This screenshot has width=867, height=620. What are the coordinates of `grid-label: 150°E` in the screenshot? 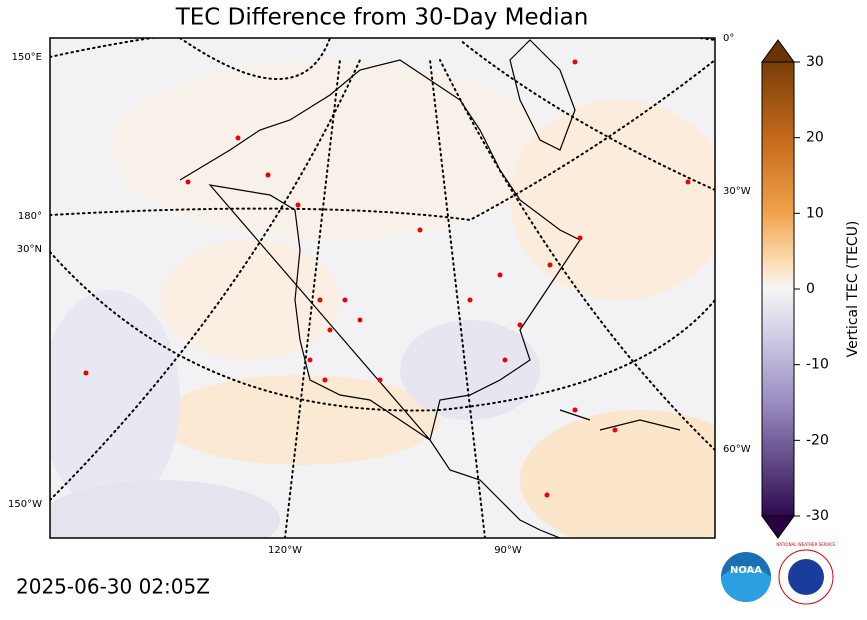 It's located at (27, 57).